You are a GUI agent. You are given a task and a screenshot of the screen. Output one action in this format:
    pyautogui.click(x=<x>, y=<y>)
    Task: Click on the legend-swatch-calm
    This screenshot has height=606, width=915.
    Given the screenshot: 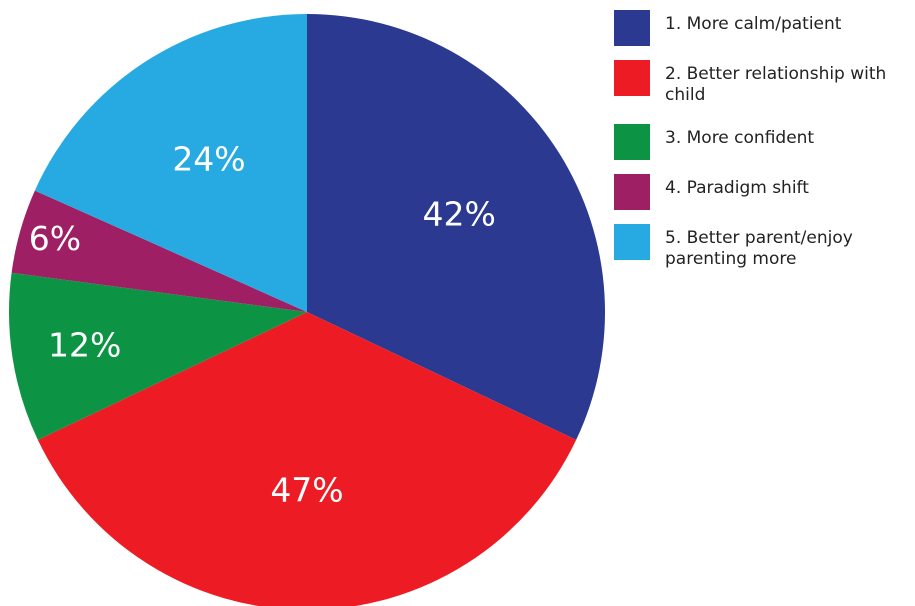 What is the action you would take?
    pyautogui.click(x=632, y=28)
    